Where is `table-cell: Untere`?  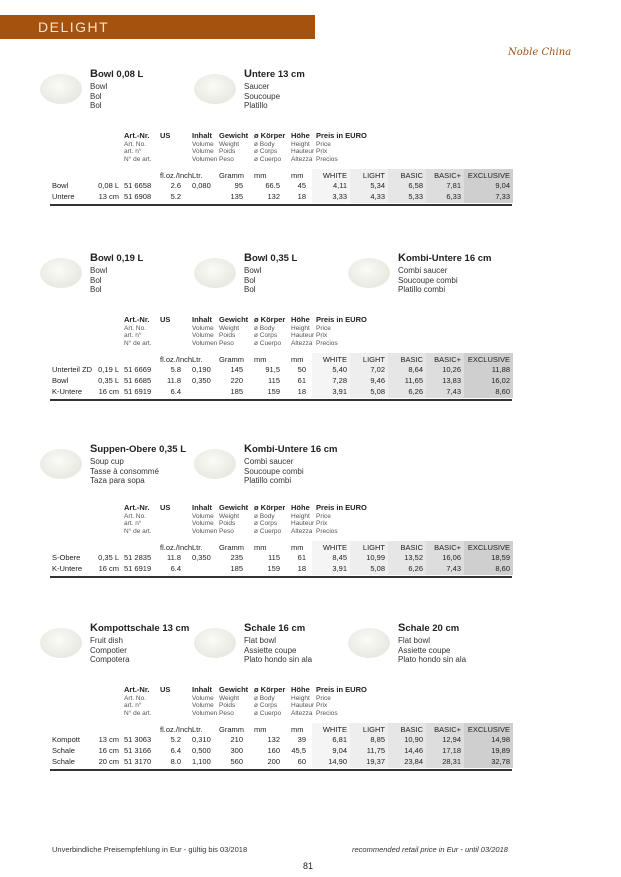
table-cell: Untere is located at coordinates (63, 196).